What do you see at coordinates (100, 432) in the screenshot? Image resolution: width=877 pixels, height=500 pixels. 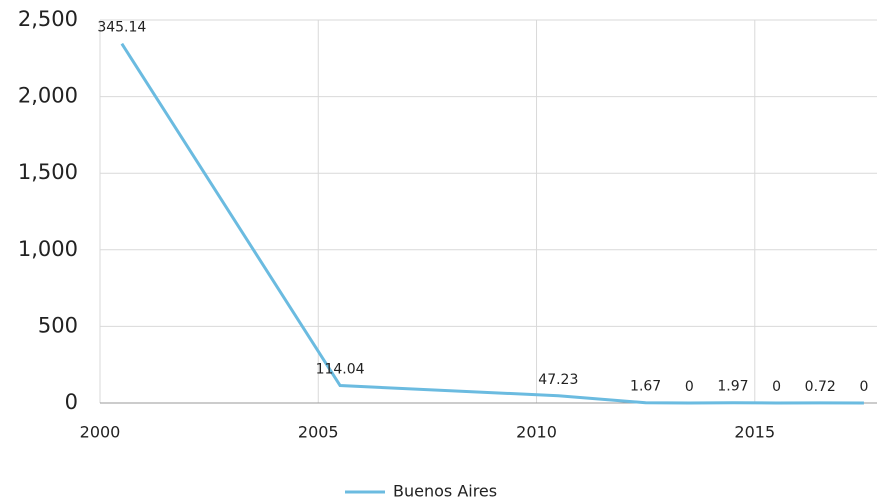 I see `x-tick-label: 2000` at bounding box center [100, 432].